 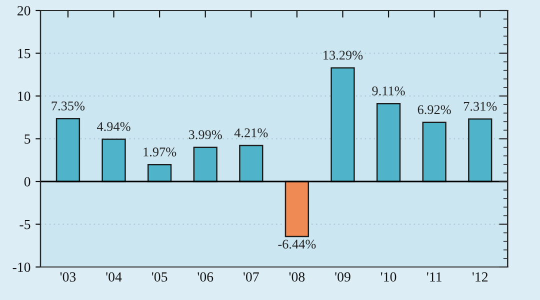 What do you see at coordinates (388, 91) in the screenshot?
I see `data-label: 9.11%` at bounding box center [388, 91].